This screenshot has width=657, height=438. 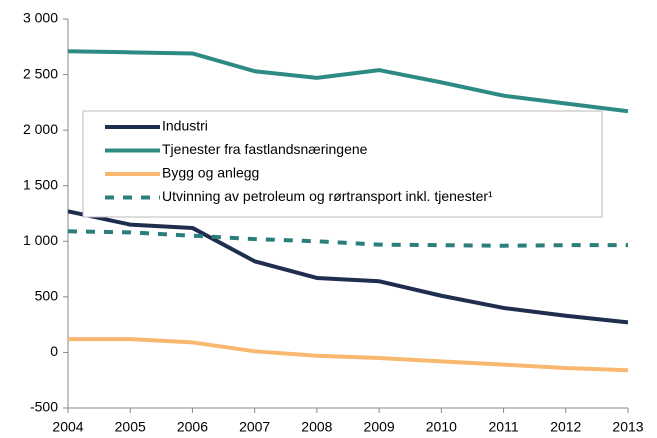 What do you see at coordinates (67, 427) in the screenshot?
I see `x-tick-label: 2004` at bounding box center [67, 427].